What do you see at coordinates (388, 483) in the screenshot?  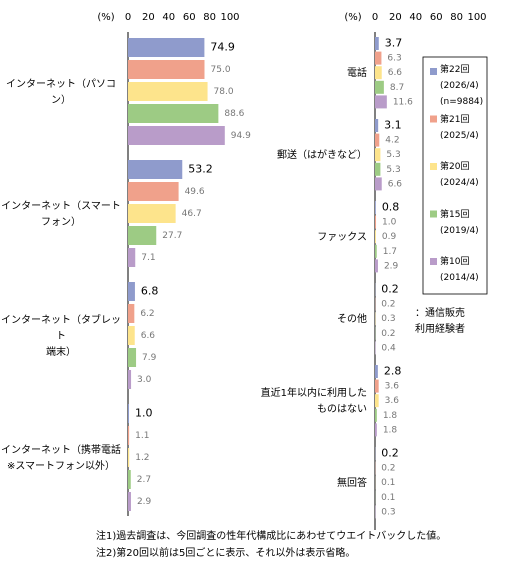 I see `value-label: 0.1` at bounding box center [388, 483].